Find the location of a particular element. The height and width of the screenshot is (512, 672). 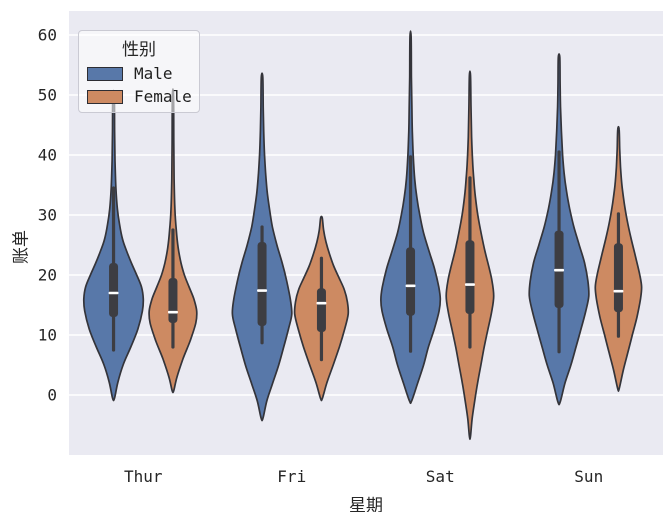

iqr-box-thur-male is located at coordinates (114, 290).